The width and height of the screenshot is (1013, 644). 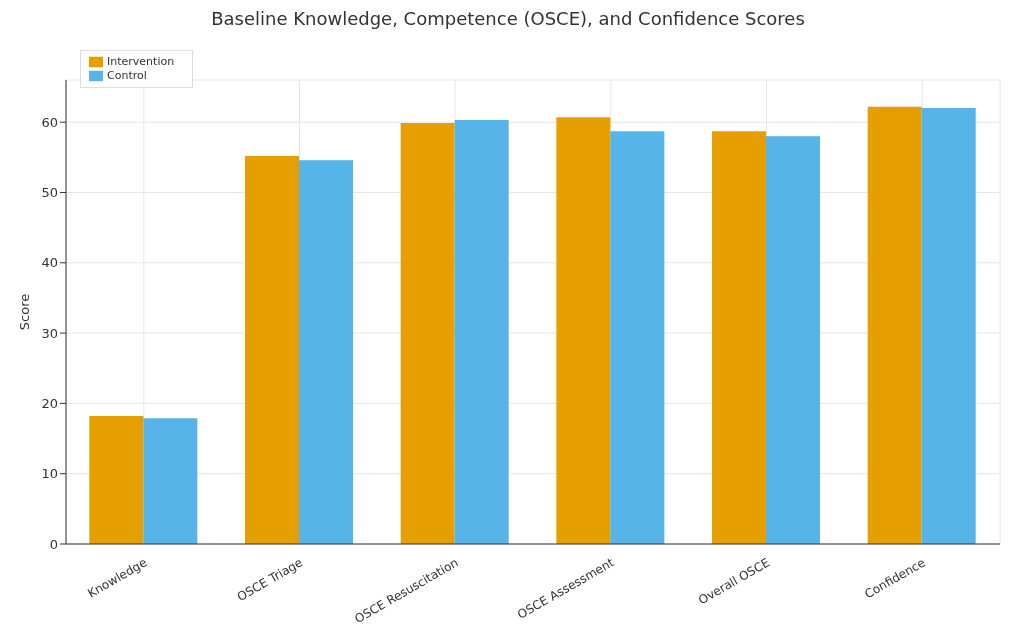 What do you see at coordinates (127, 75) in the screenshot?
I see `legend-label: Control` at bounding box center [127, 75].